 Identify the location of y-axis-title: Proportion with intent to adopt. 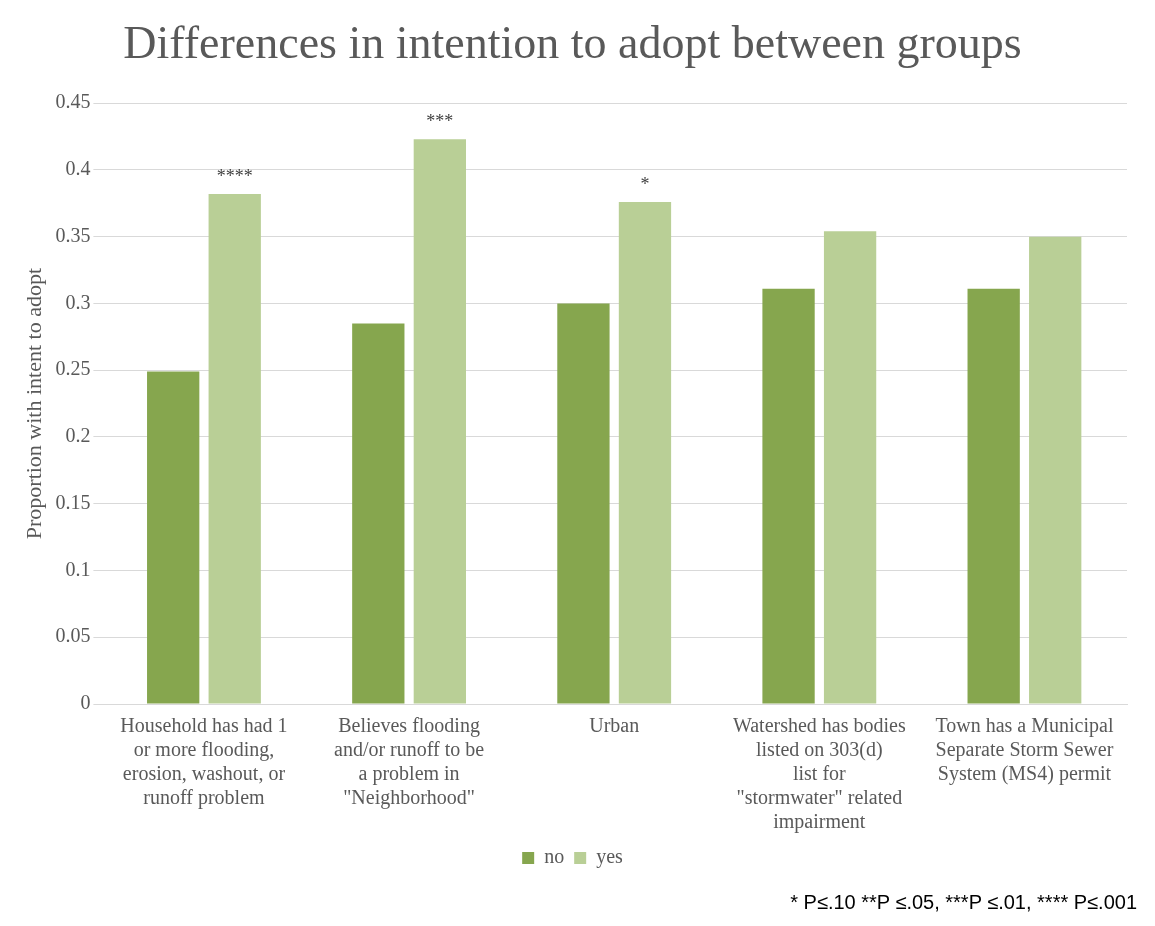
(33, 403).